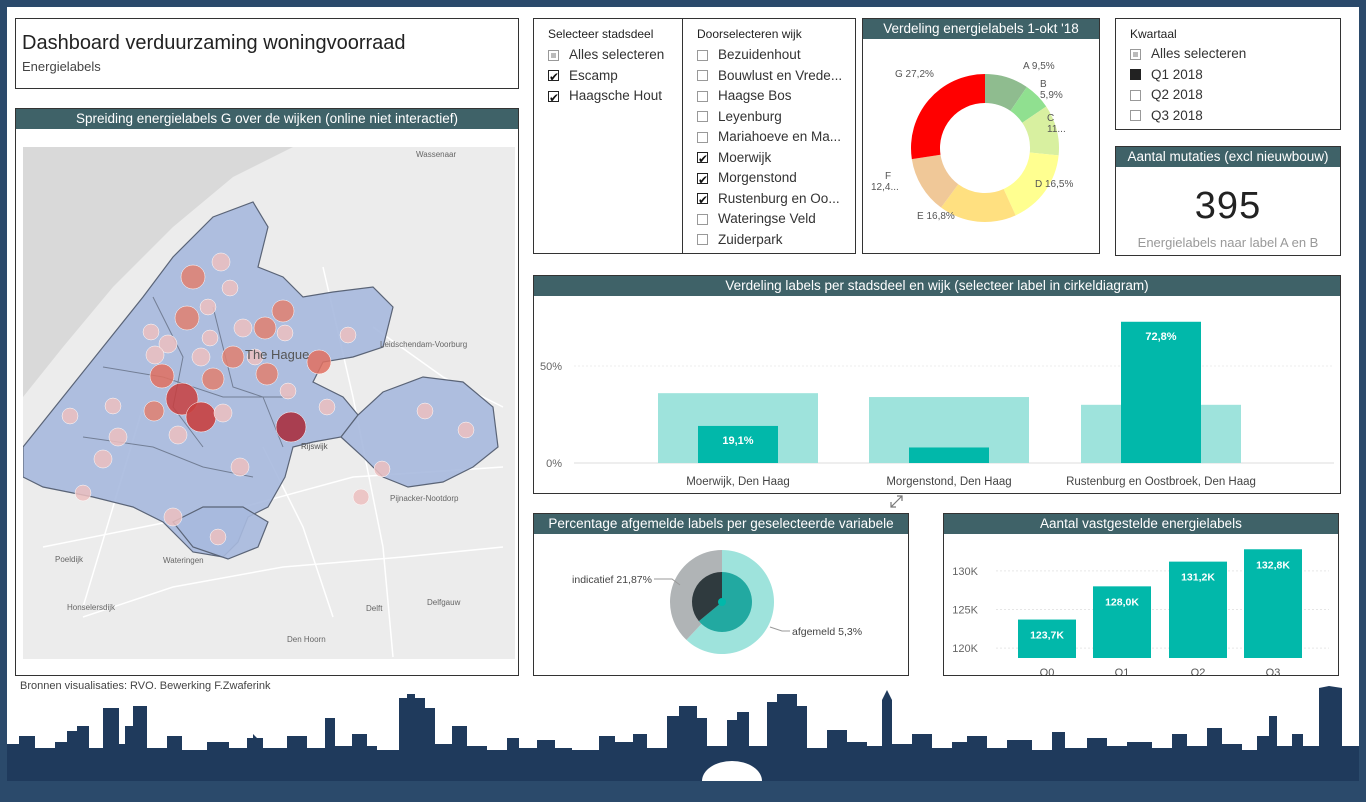 The width and height of the screenshot is (1366, 802). What do you see at coordinates (978, 203) in the screenshot?
I see `donut-slice-e` at bounding box center [978, 203].